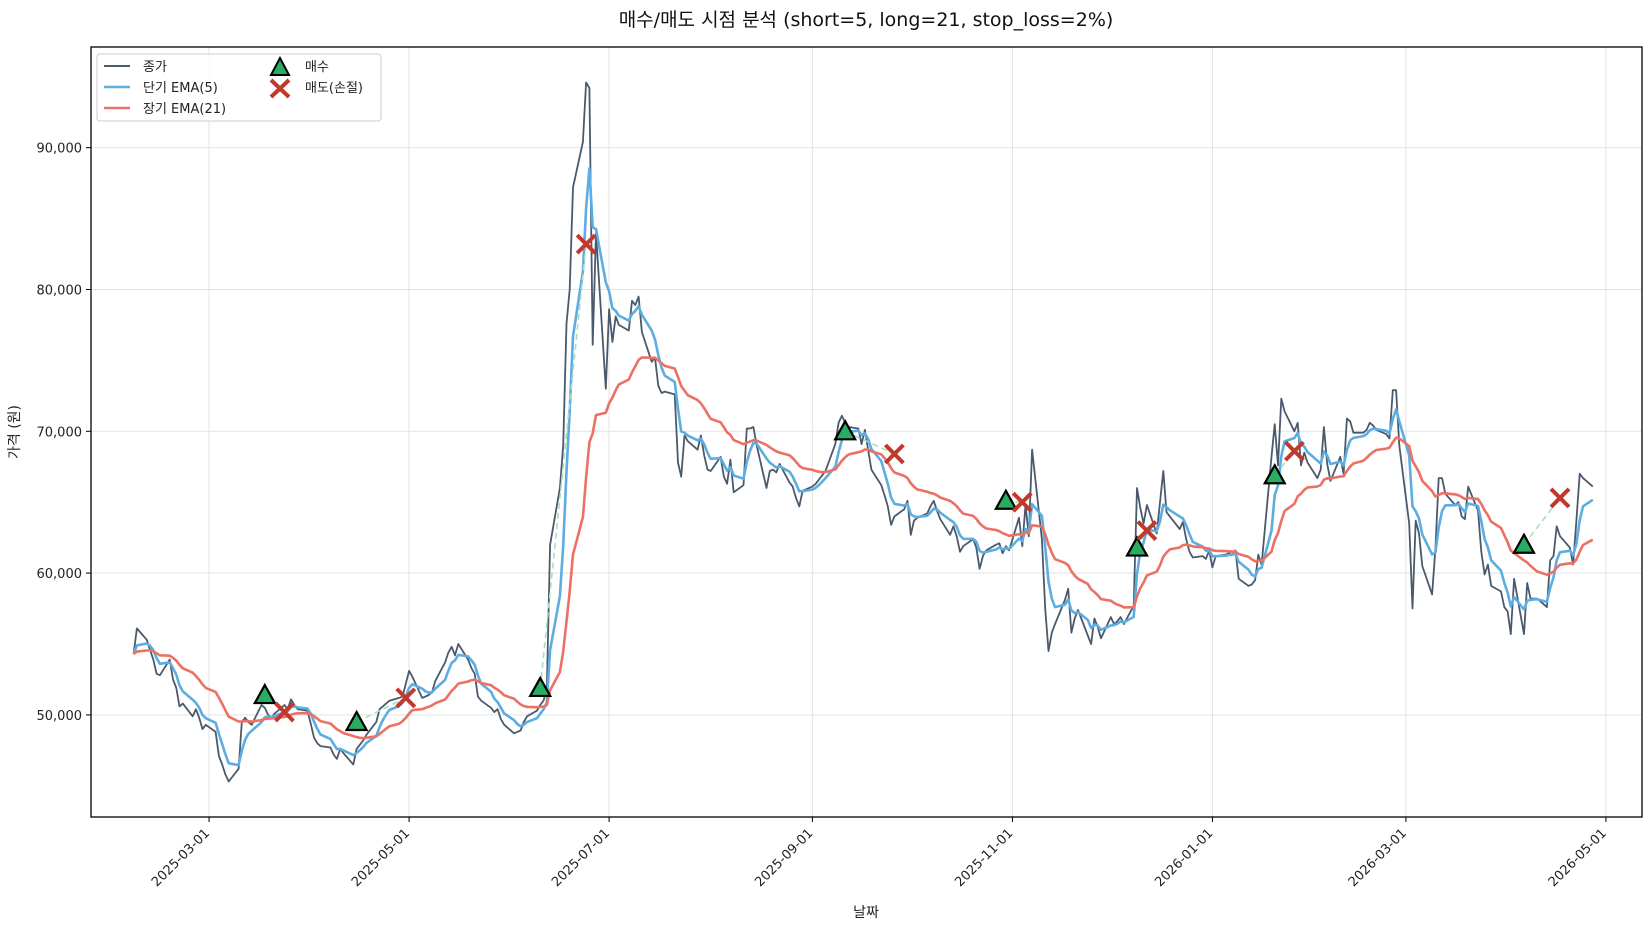 The width and height of the screenshot is (1650, 930). What do you see at coordinates (155, 67) in the screenshot?
I see `legend-label-close: 종가` at bounding box center [155, 67].